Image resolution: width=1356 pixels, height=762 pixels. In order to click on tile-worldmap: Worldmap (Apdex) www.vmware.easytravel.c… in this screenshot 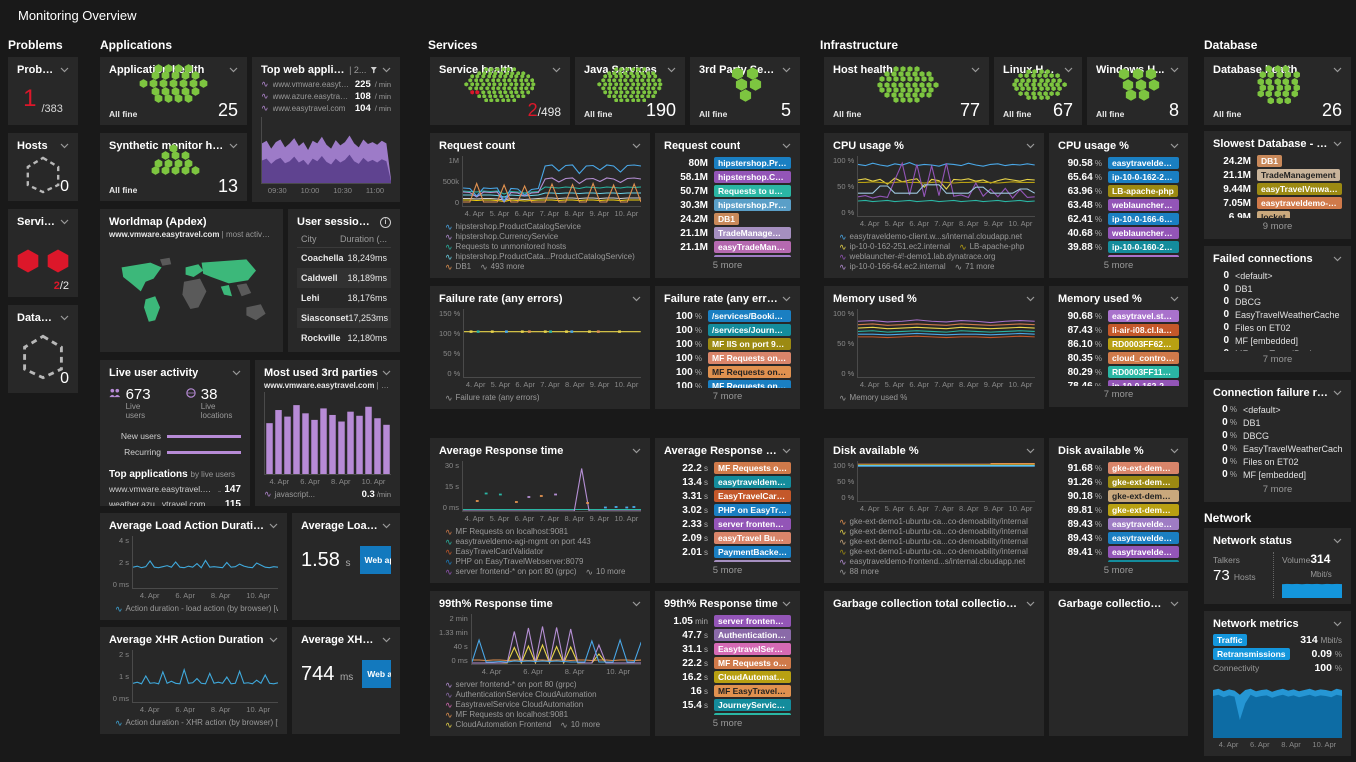, I will do `click(191, 280)`.